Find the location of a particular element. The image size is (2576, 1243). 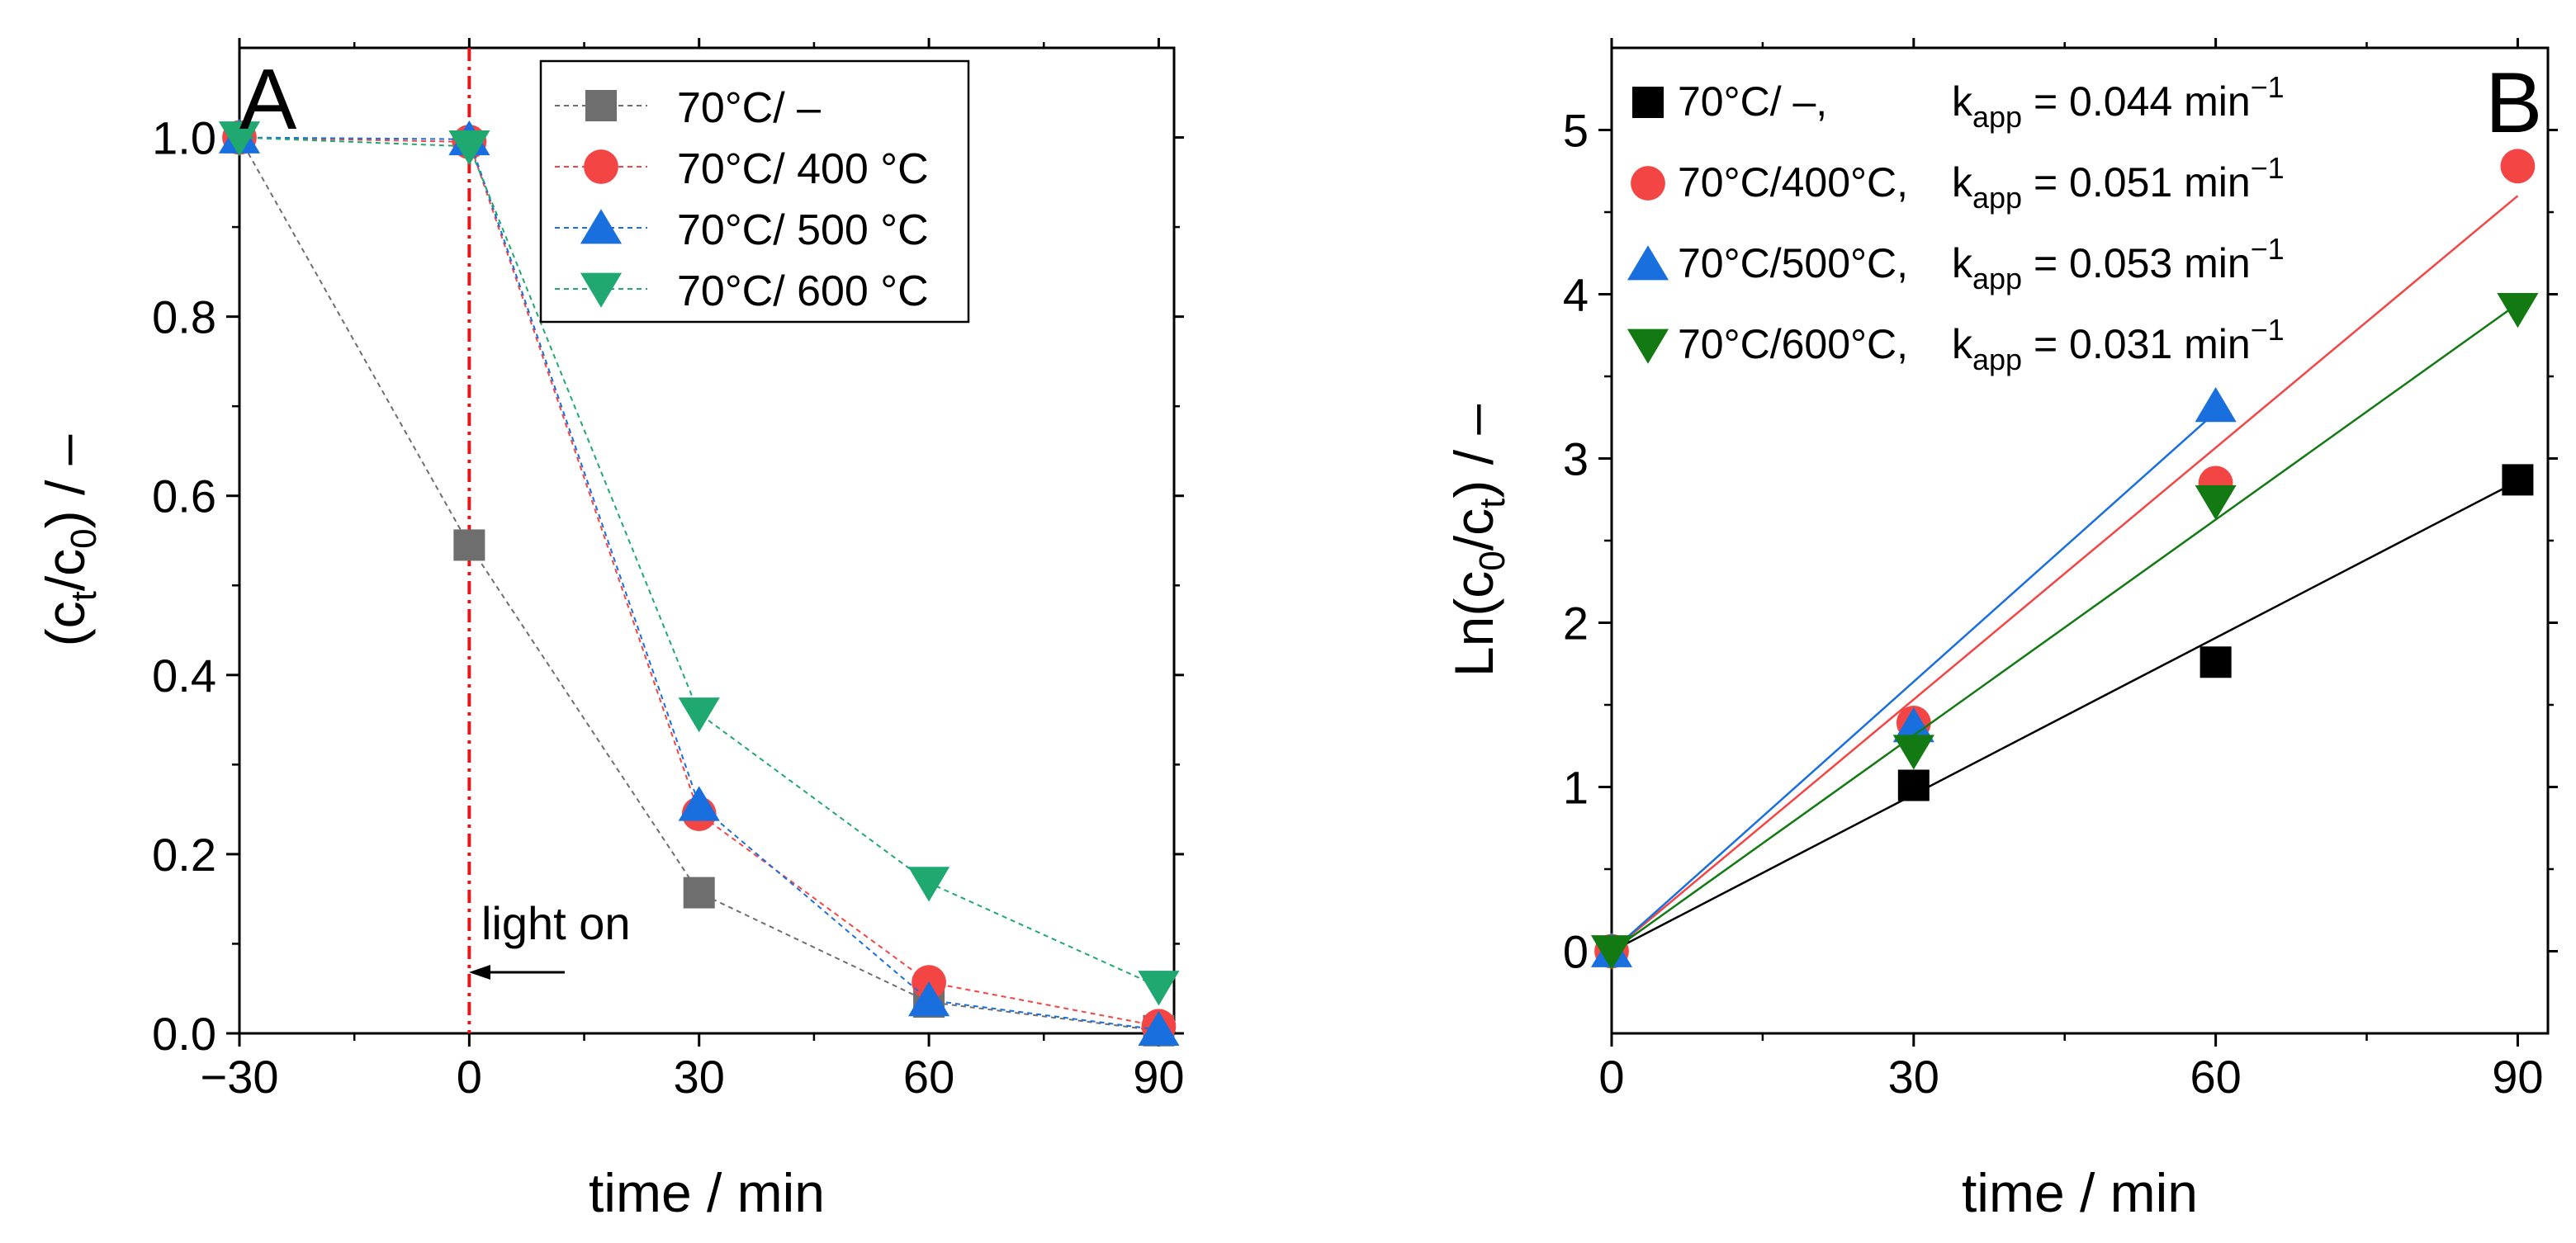

legend-entry: 70°C/ 600 °C is located at coordinates (742, 291).